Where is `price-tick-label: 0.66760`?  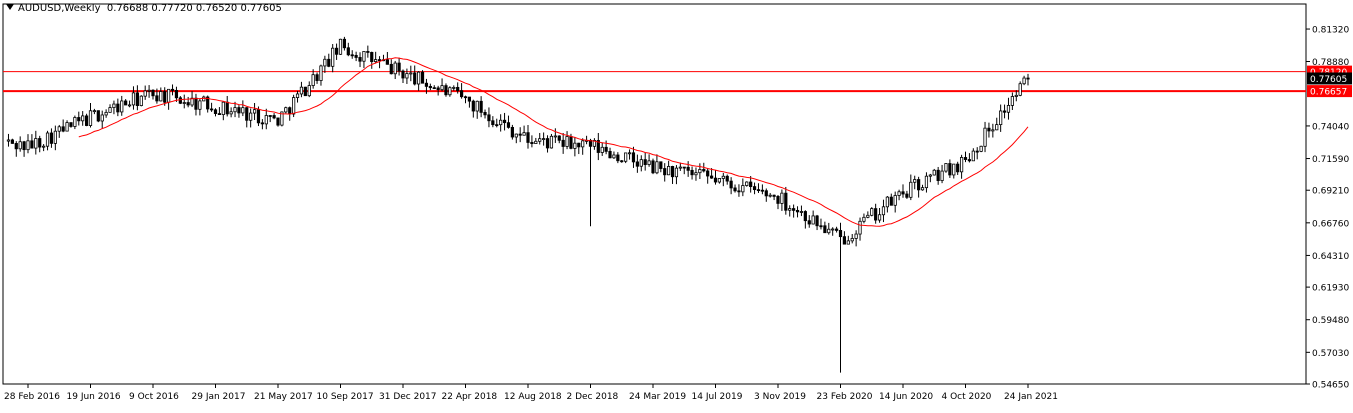 price-tick-label: 0.66760 is located at coordinates (1330, 224).